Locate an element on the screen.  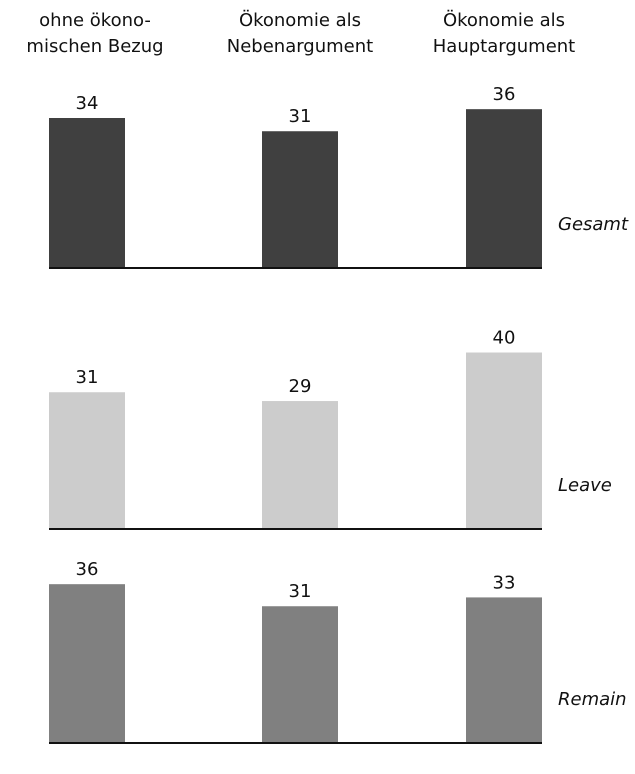
category-header-0-line-1: ohne ökono- is located at coordinates (95, 20).